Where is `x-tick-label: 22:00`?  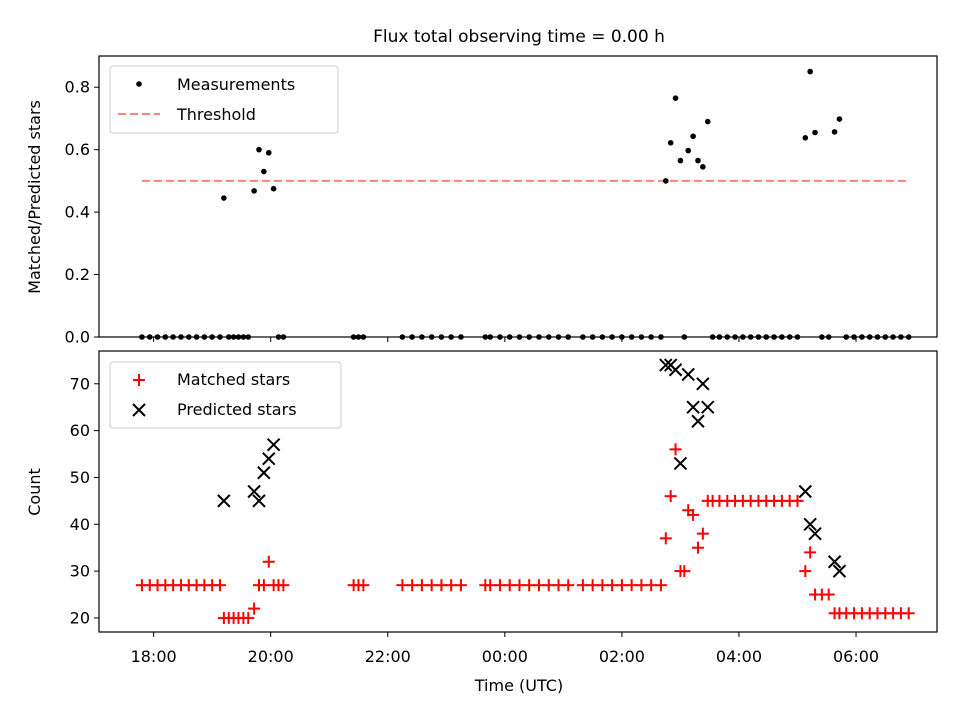 x-tick-label: 22:00 is located at coordinates (388, 656).